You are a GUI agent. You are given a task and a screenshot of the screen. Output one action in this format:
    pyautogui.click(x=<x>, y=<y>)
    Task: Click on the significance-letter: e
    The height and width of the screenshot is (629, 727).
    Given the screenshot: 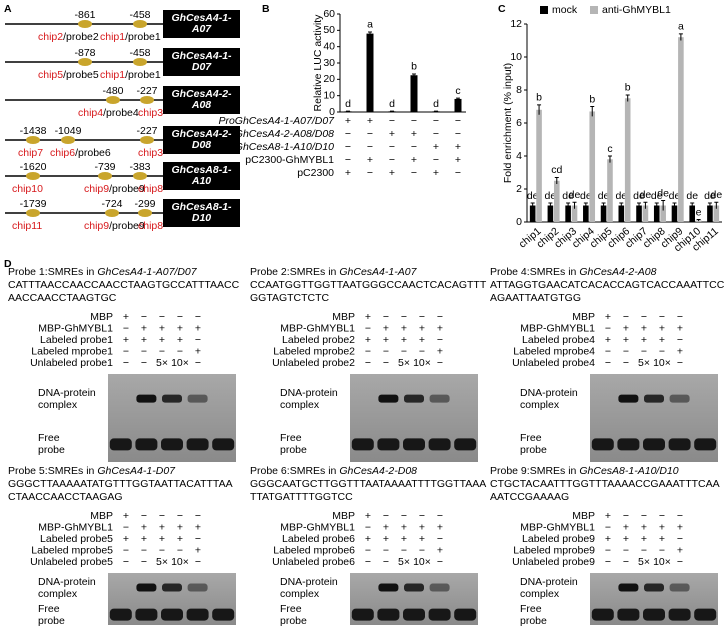 What is the action you would take?
    pyautogui.click(x=699, y=212)
    